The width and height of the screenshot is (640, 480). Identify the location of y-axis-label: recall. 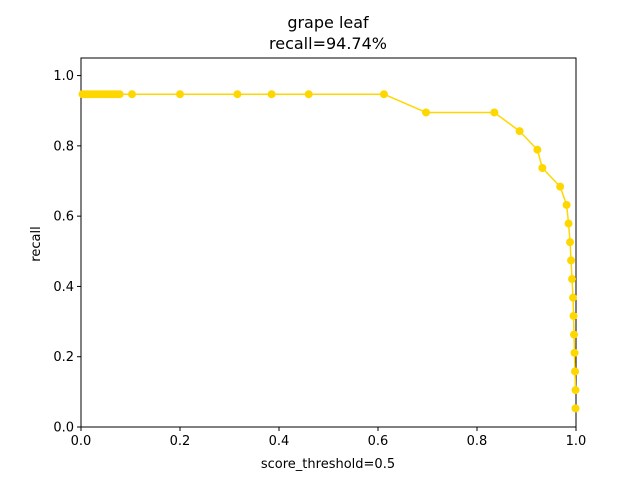
(36, 243).